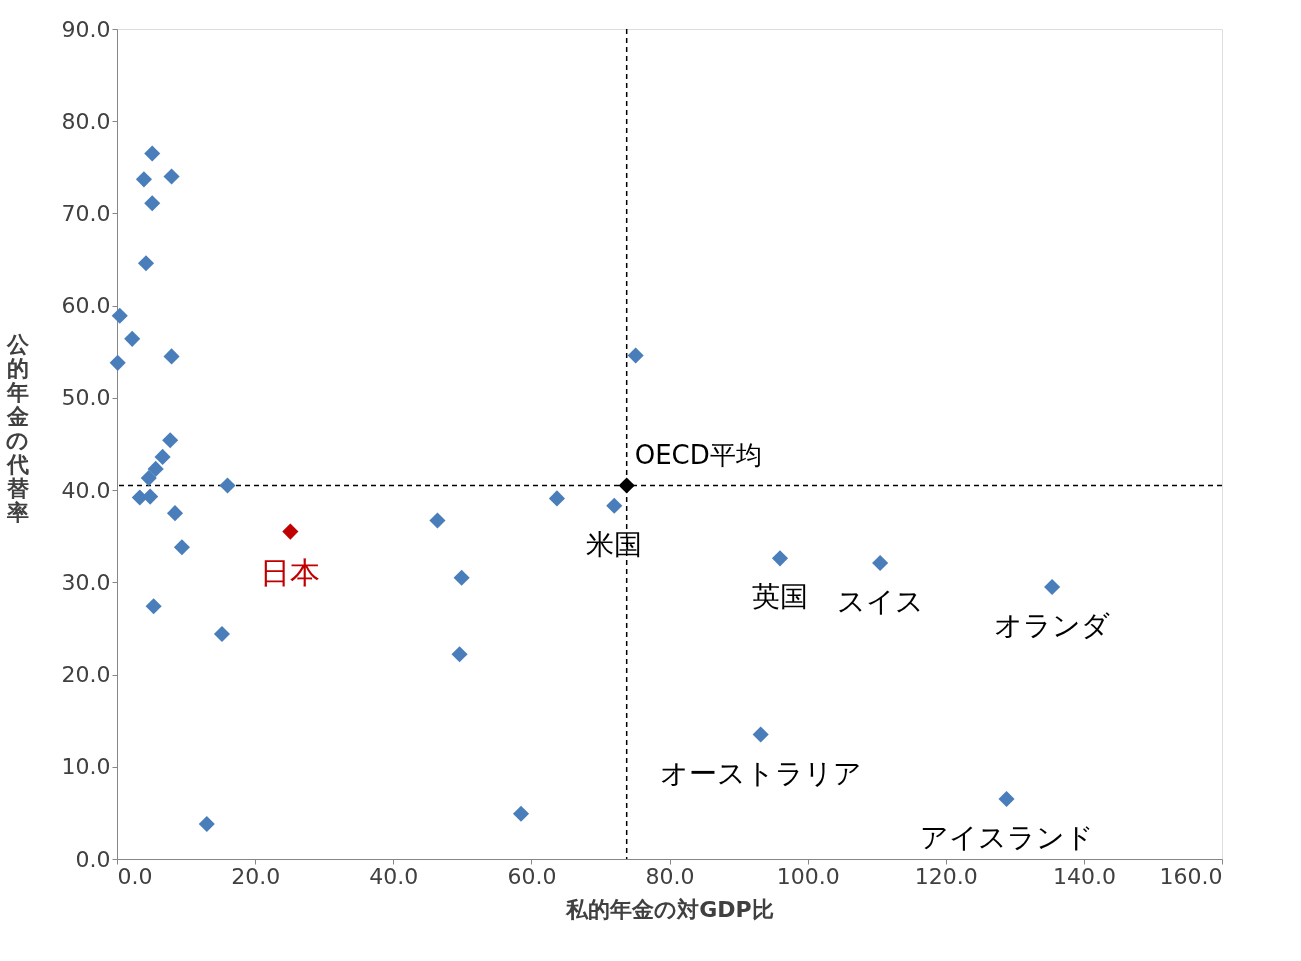  Describe the element at coordinates (614, 544) in the screenshot. I see `annotation: 米国` at that location.